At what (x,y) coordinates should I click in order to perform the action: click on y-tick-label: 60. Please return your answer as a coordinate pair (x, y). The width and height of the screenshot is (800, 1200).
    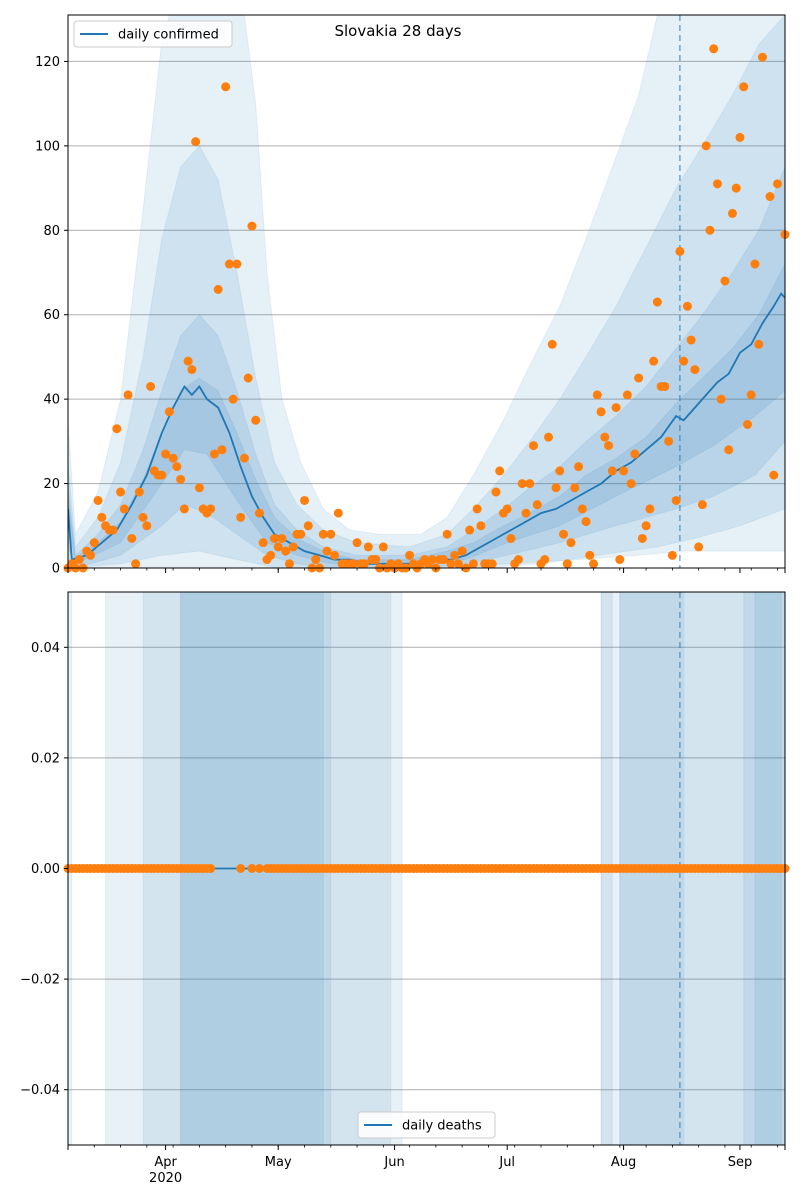
    Looking at the image, I should click on (51, 315).